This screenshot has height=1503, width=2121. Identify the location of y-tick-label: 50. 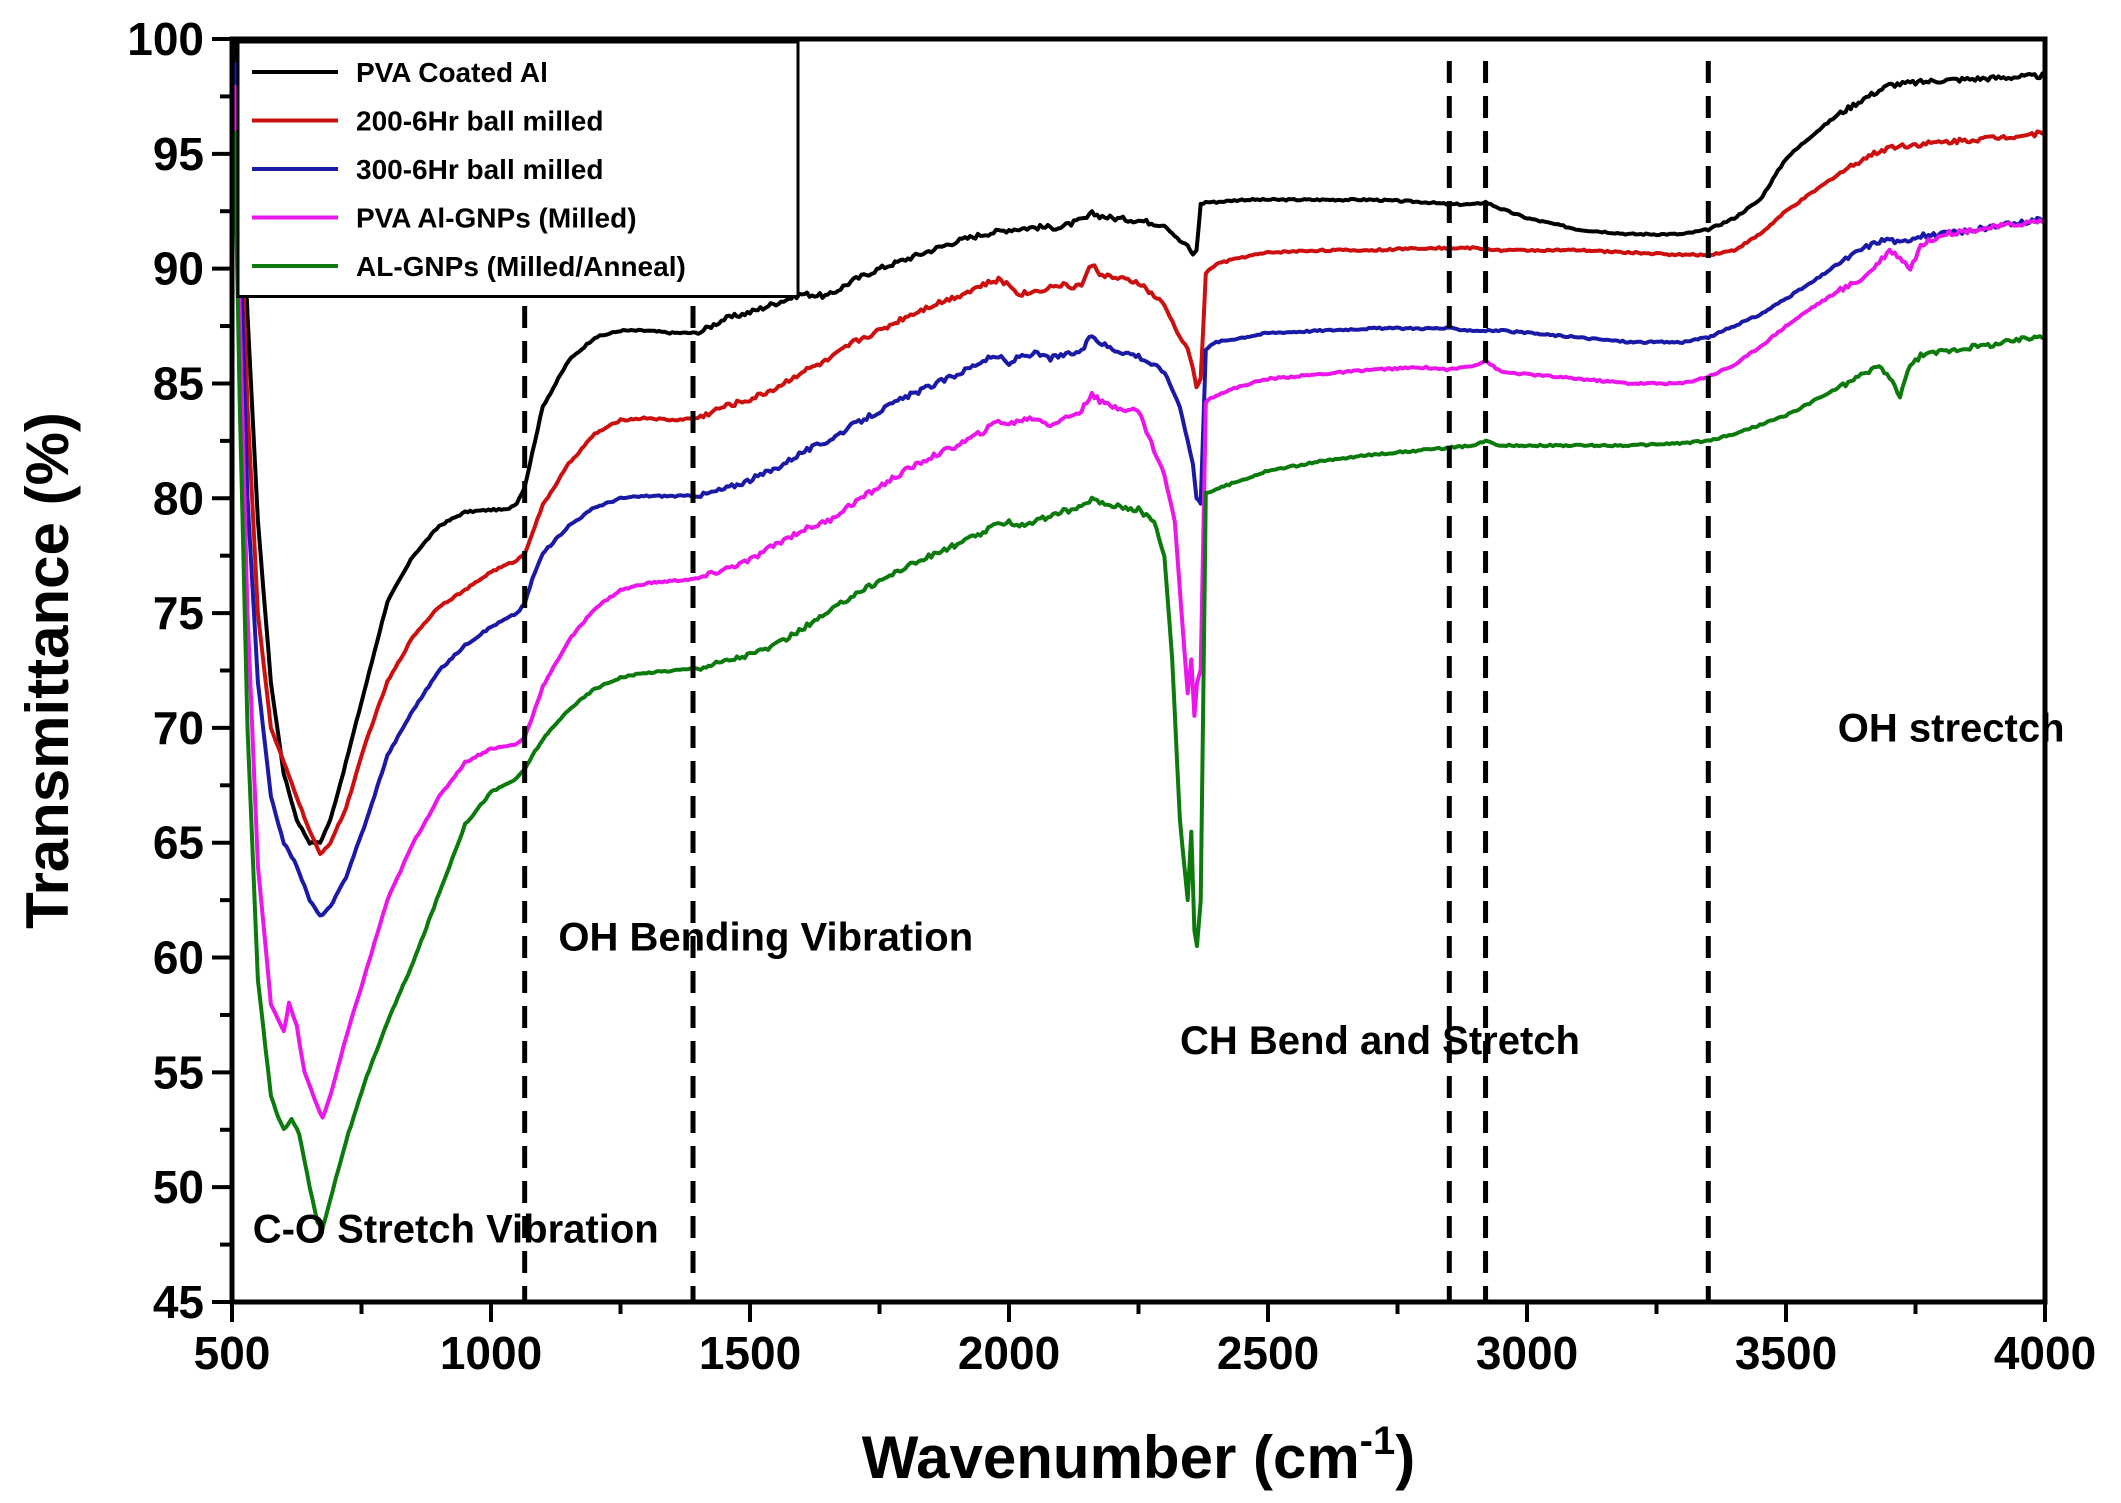
(178, 1187).